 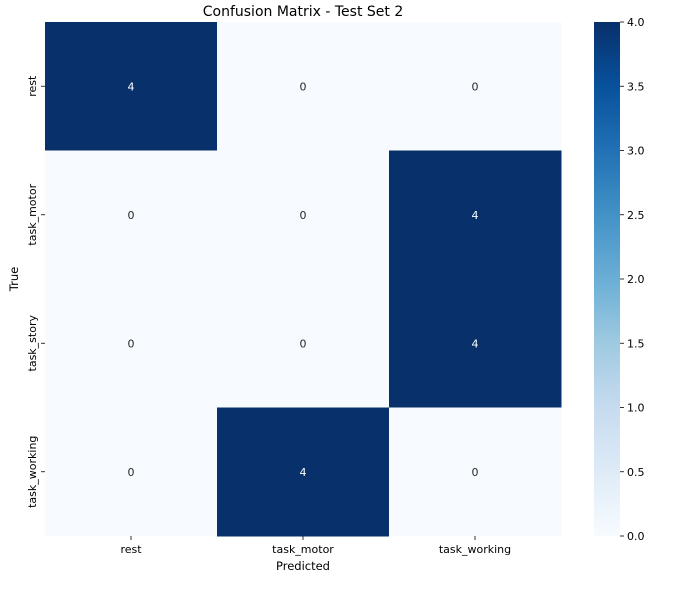 What do you see at coordinates (636, 86) in the screenshot?
I see `colorbar-tick-label: 3.5` at bounding box center [636, 86].